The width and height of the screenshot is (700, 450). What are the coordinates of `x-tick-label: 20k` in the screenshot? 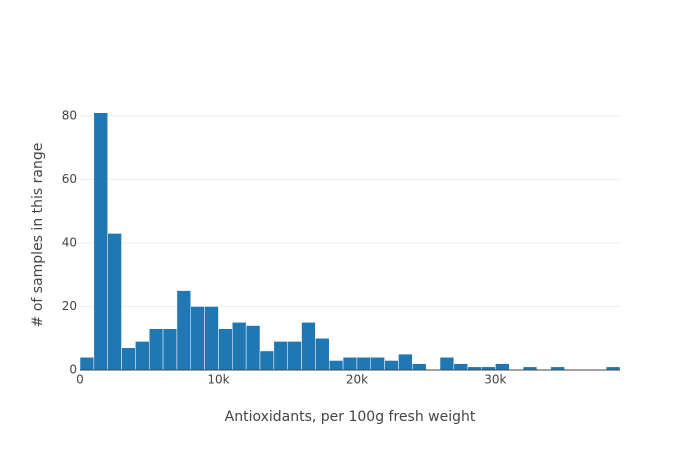 It's located at (357, 380).